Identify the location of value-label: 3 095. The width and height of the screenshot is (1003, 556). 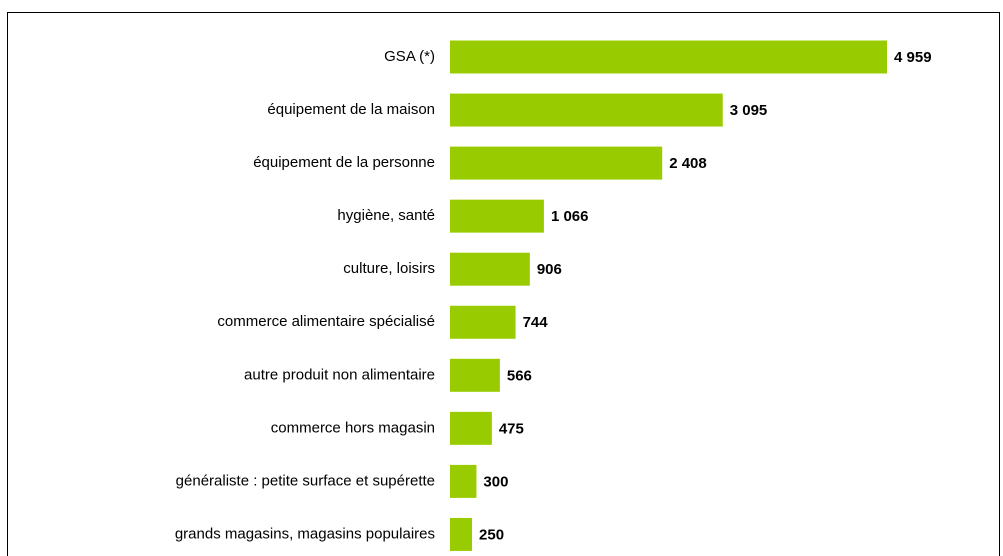
(749, 110).